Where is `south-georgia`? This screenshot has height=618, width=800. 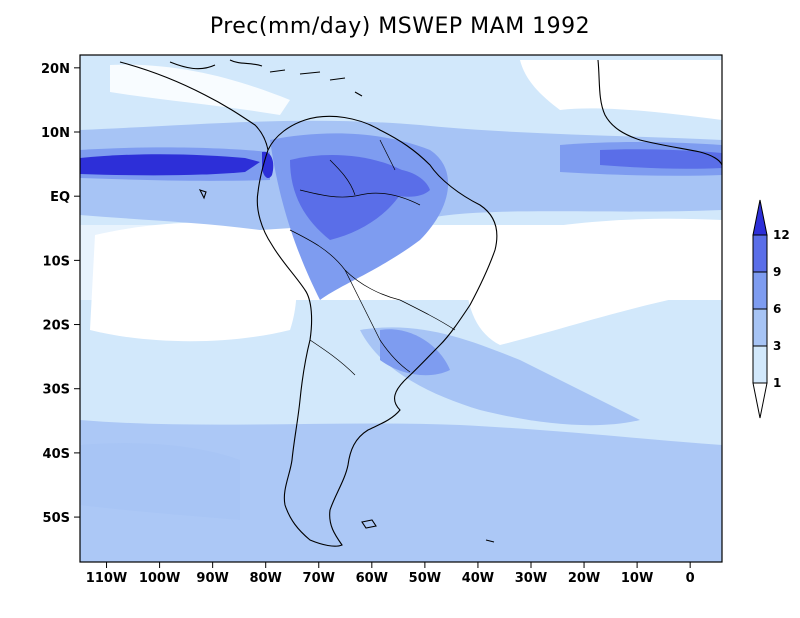
south-georgia is located at coordinates (490, 541).